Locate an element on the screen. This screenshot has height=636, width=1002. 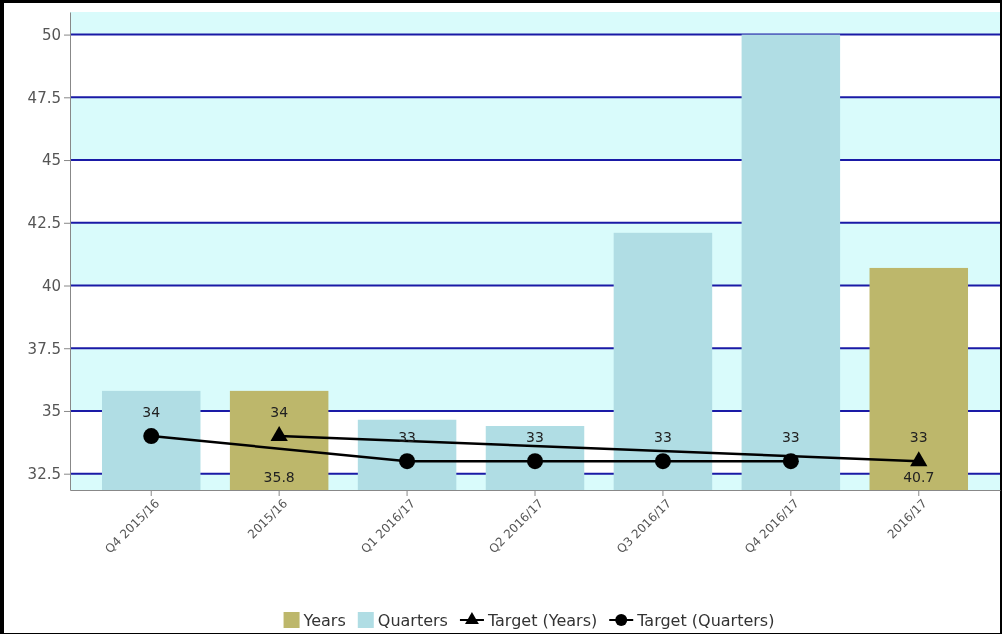
y-tick-label: 45 is located at coordinates (51, 160).